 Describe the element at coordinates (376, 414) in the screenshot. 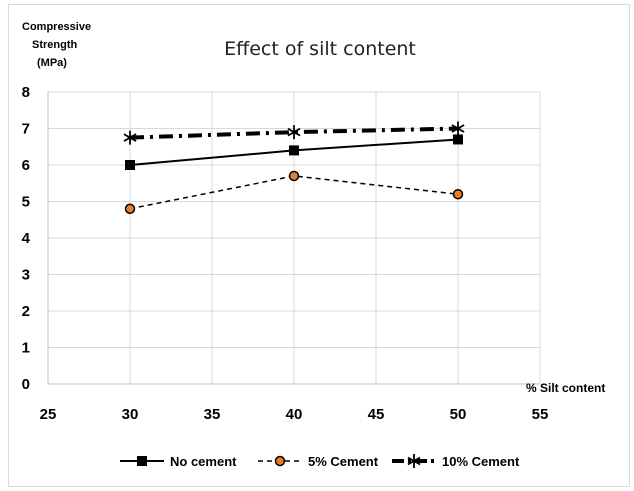

I see `x-tick-label: 45` at that location.